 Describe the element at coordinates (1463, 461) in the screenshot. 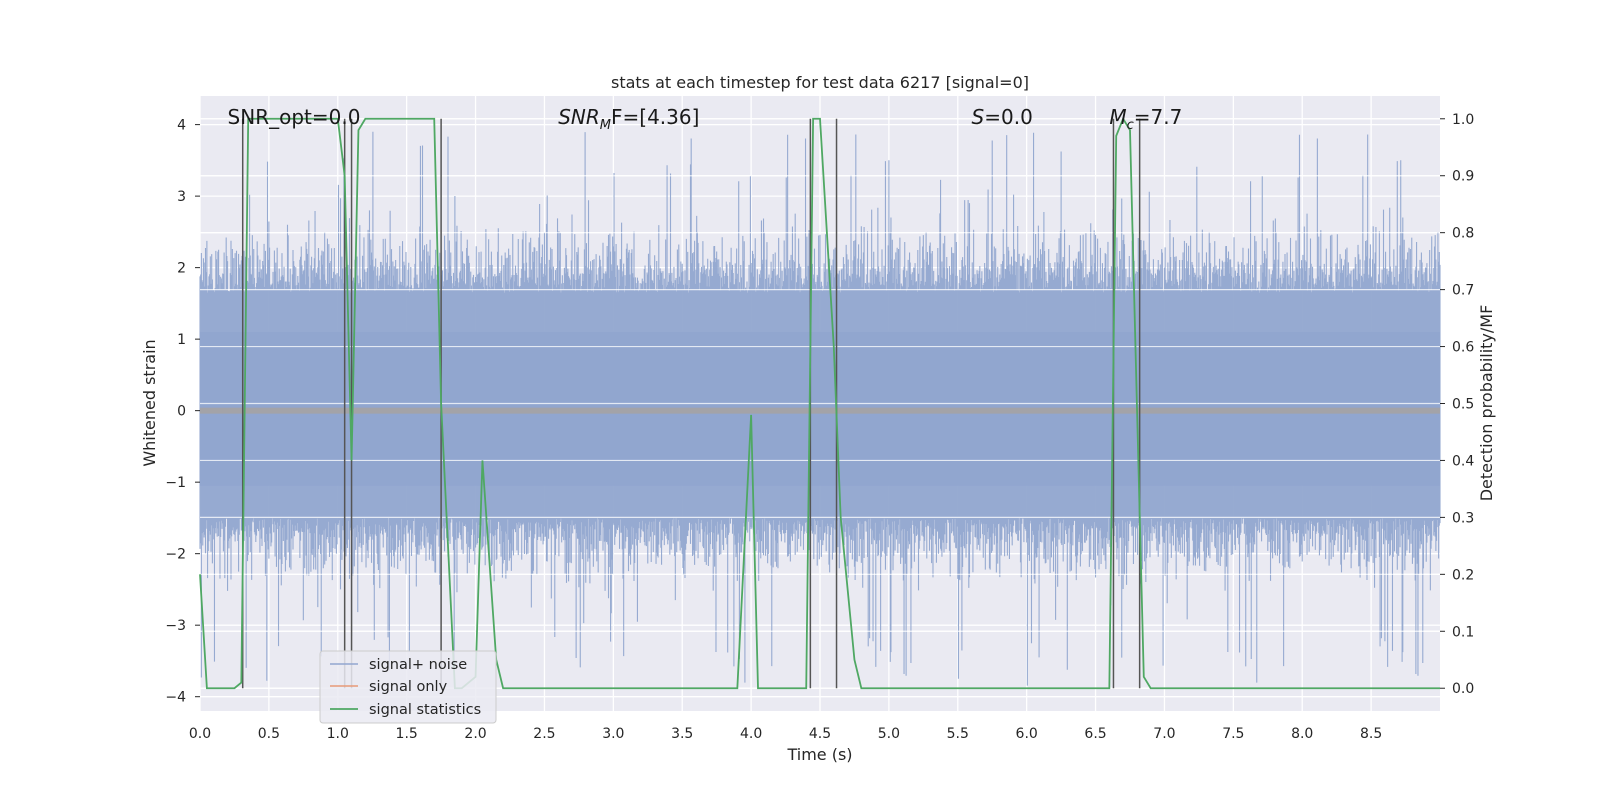

I see `y-tick-label-right: 0.4` at that location.